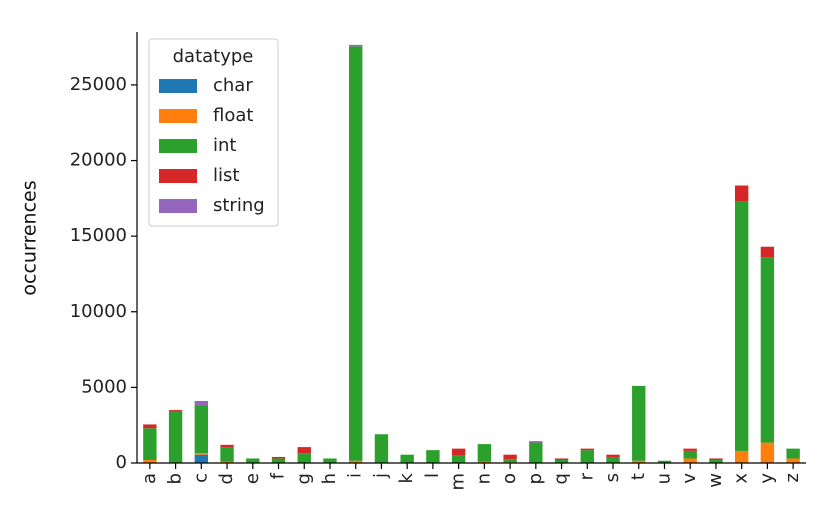 Image resolution: width=839 pixels, height=526 pixels. Describe the element at coordinates (561, 478) in the screenshot. I see `x-tick-label-q: q` at that location.